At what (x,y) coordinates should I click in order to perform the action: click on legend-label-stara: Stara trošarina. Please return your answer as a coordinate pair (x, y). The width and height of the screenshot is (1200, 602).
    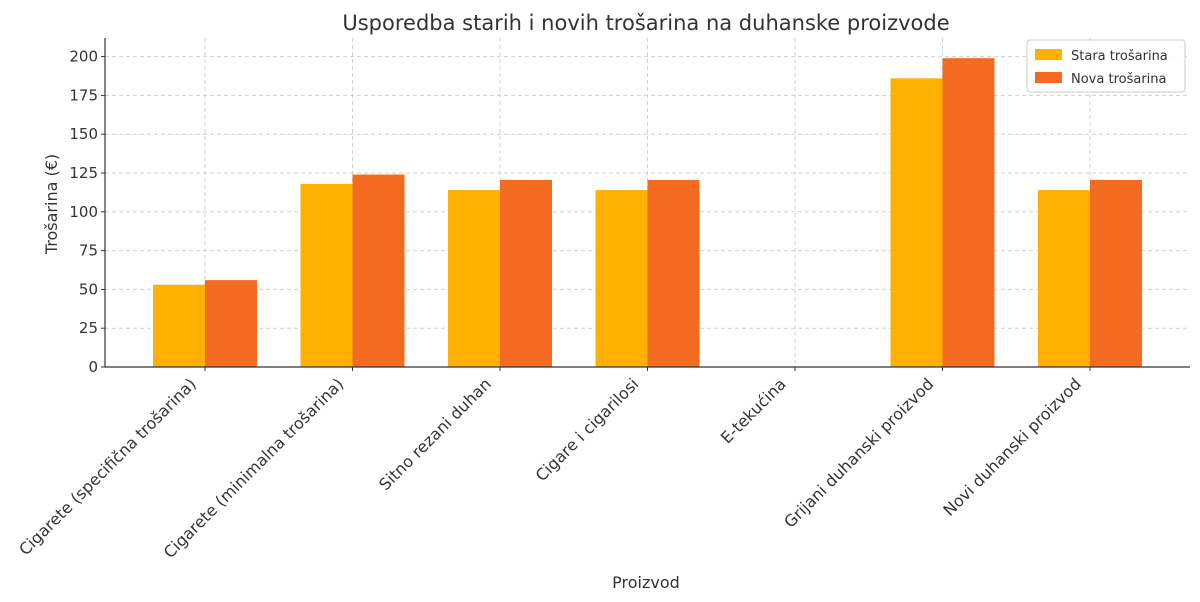
    Looking at the image, I should click on (1119, 56).